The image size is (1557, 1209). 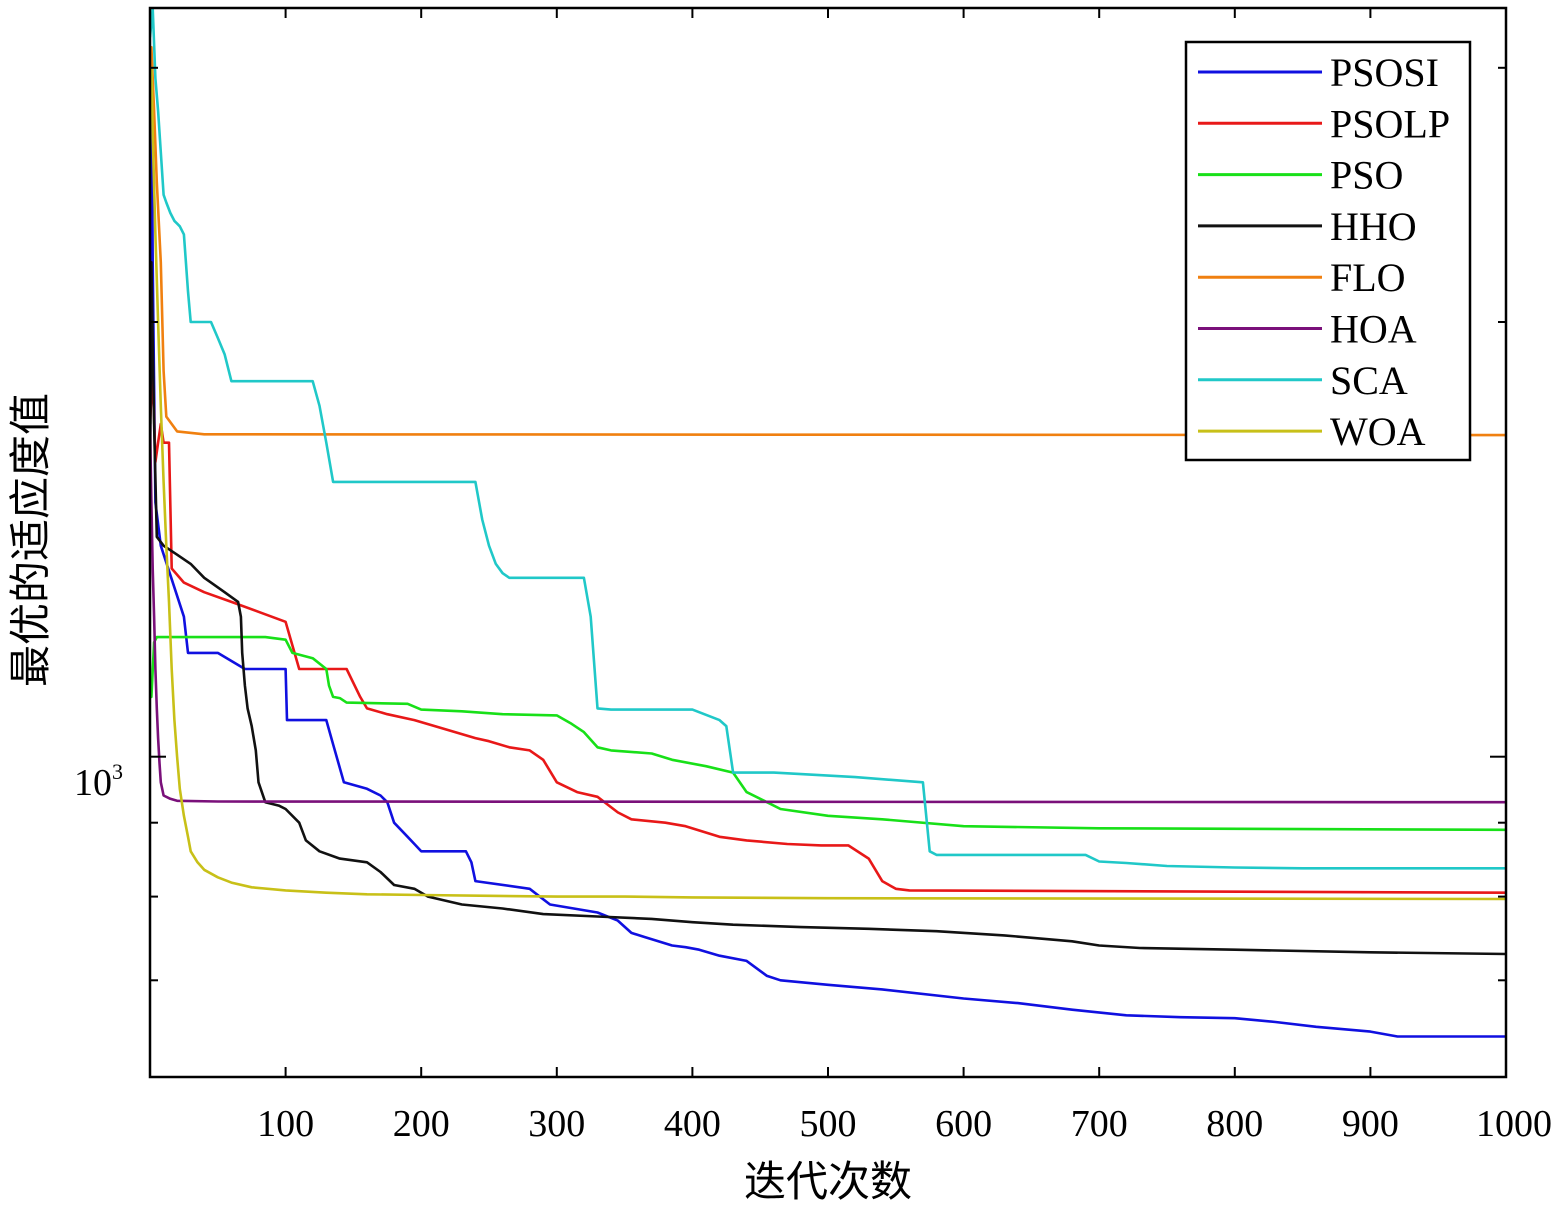 What do you see at coordinates (904, 1124) in the screenshot?
I see `x-tick-labels: 100 200 300 400 500 600 700 800 900 1000` at bounding box center [904, 1124].